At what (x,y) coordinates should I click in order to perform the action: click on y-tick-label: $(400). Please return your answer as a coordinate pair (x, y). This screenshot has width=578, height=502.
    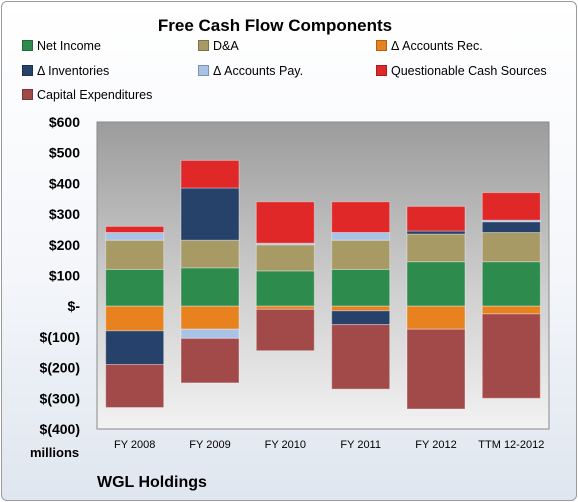
    Looking at the image, I should click on (60, 429).